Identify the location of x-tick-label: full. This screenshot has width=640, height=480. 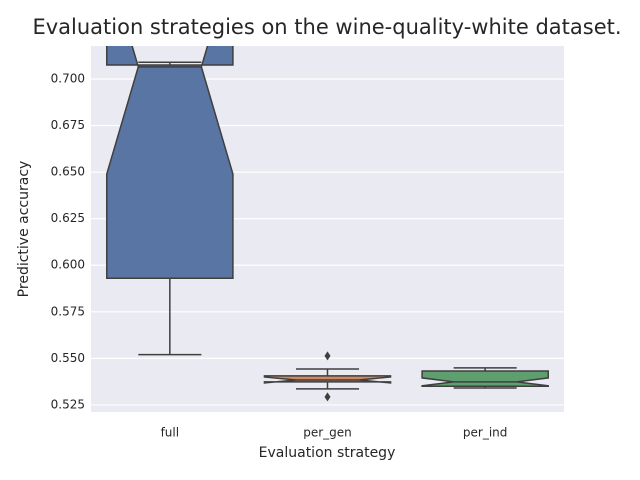
(170, 433).